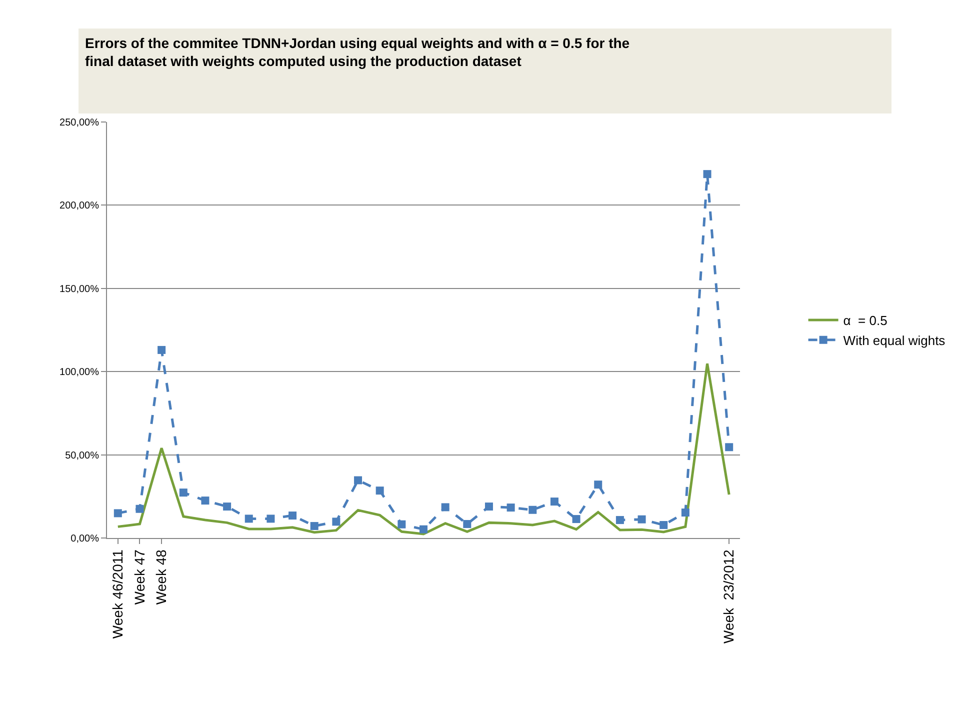 The width and height of the screenshot is (975, 702). Describe the element at coordinates (117, 594) in the screenshot. I see `x-tick-label: Week 46/2011` at that location.